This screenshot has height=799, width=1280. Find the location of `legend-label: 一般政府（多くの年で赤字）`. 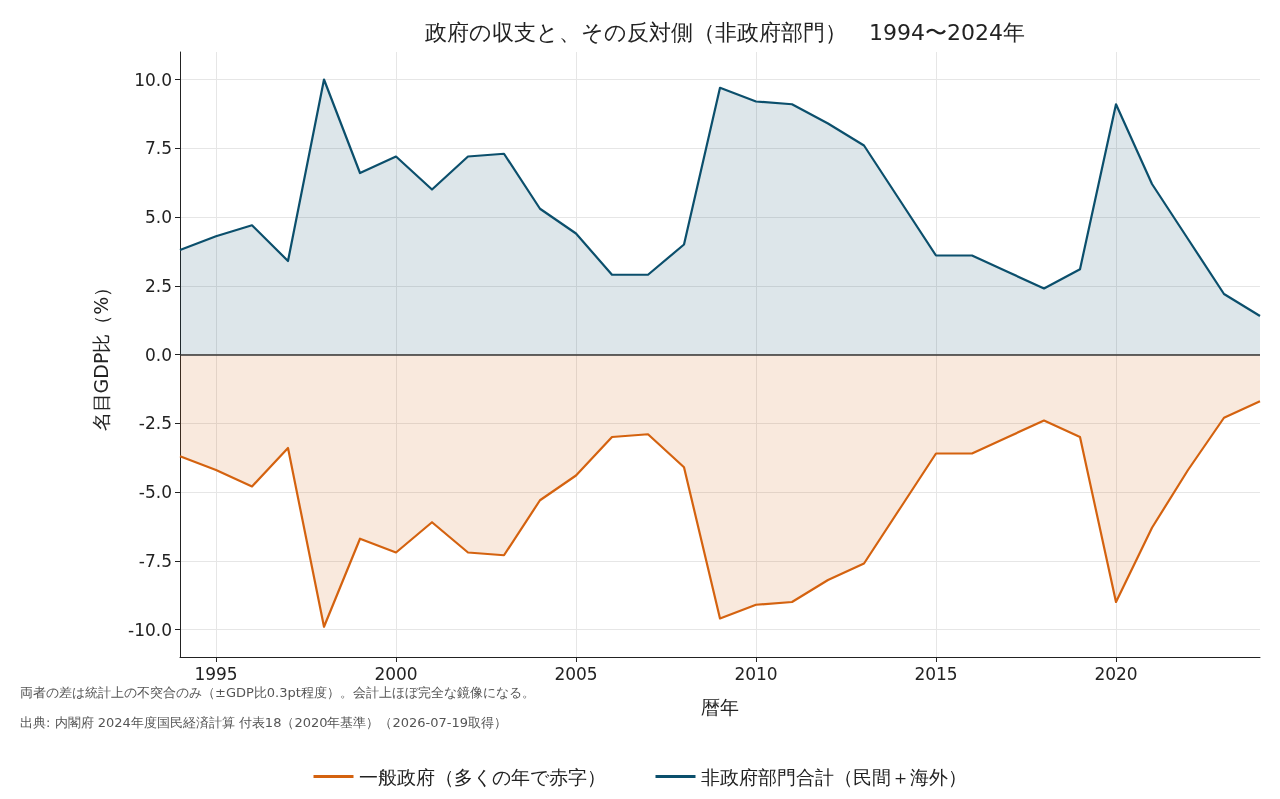

legend-label: 一般政府（多くの年で赤字） is located at coordinates (482, 776).